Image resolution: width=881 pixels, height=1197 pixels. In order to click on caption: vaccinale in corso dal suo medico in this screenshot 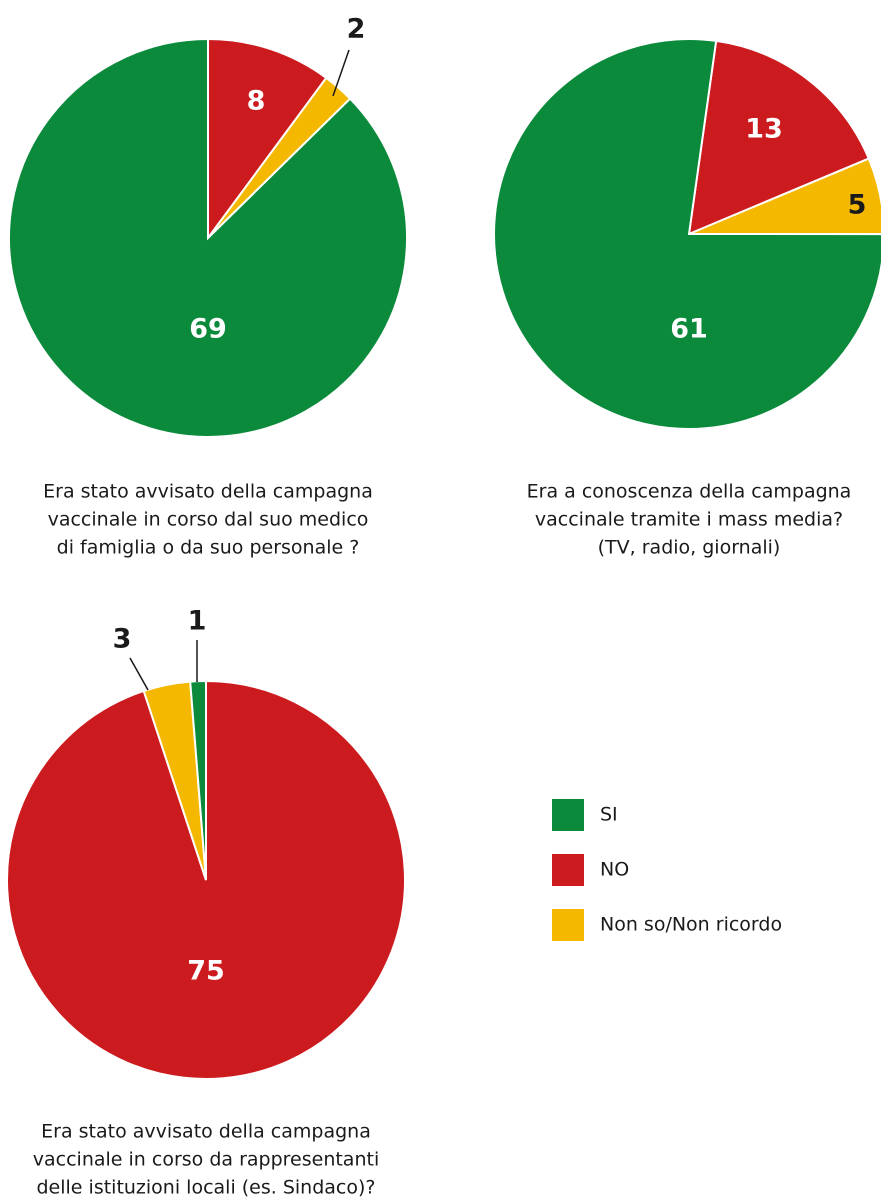, I will do `click(208, 520)`.